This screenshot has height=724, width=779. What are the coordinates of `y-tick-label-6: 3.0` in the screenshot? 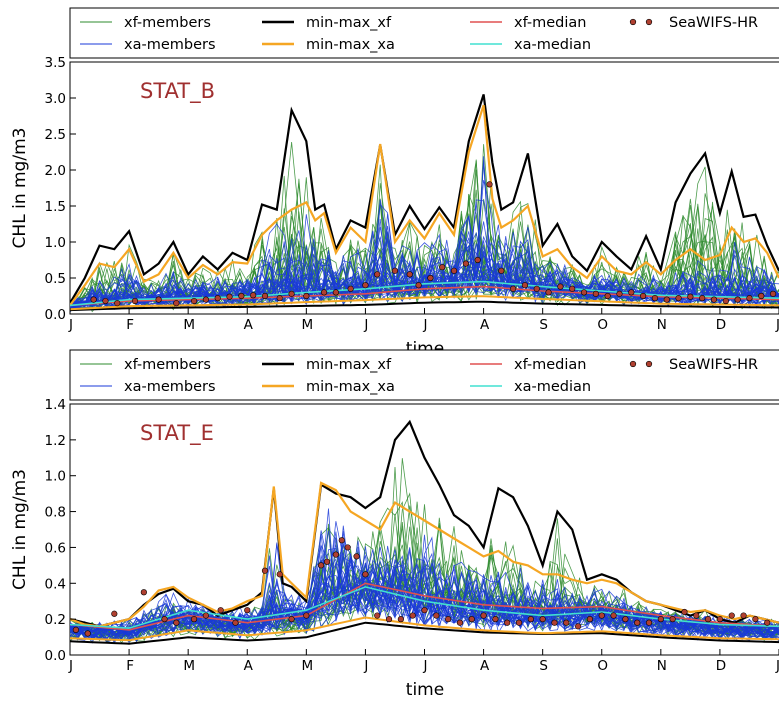 It's located at (55, 99).